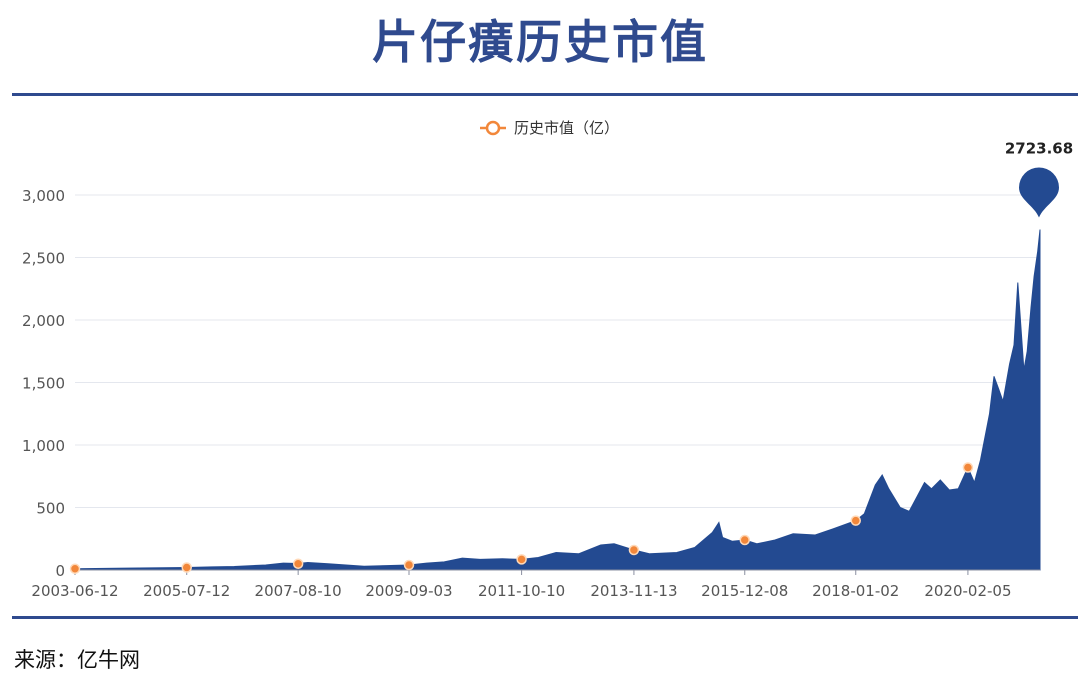  I want to click on map-pin-icon, so click(1039, 192).